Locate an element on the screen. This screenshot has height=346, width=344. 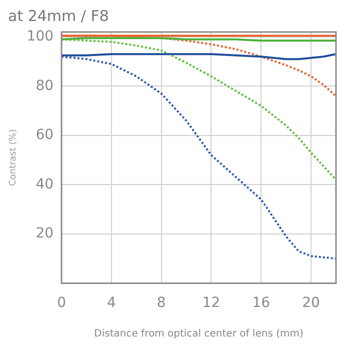
x-tick-label: 16 is located at coordinates (261, 303).